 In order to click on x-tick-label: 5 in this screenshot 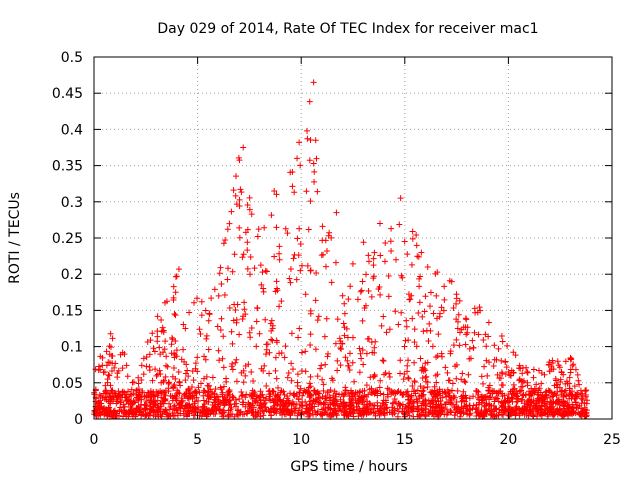, I will do `click(197, 440)`.